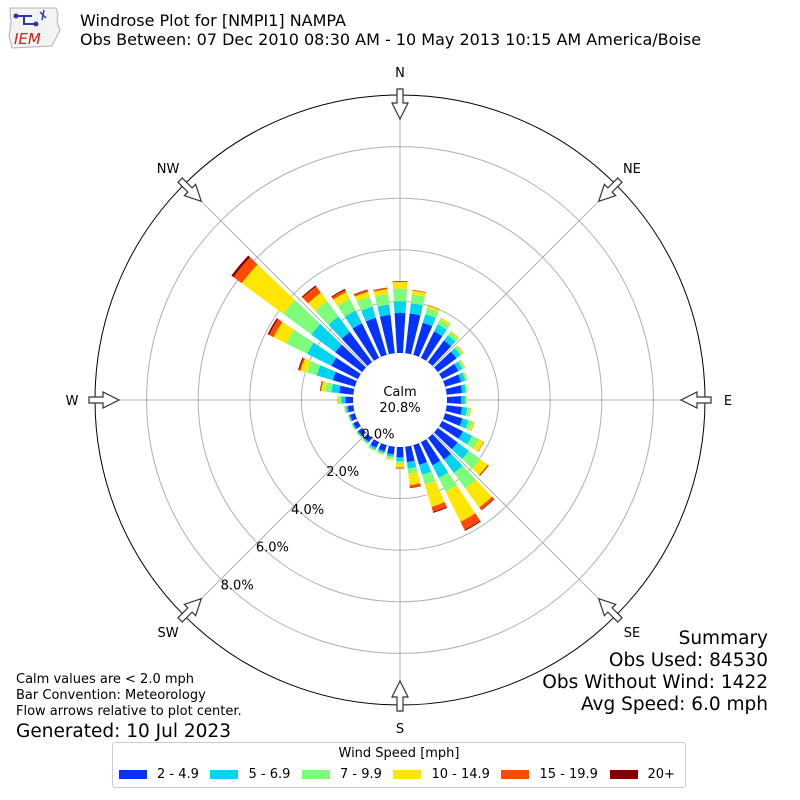 This screenshot has width=800, height=800. I want to click on legend-item: 20+, so click(642, 774).